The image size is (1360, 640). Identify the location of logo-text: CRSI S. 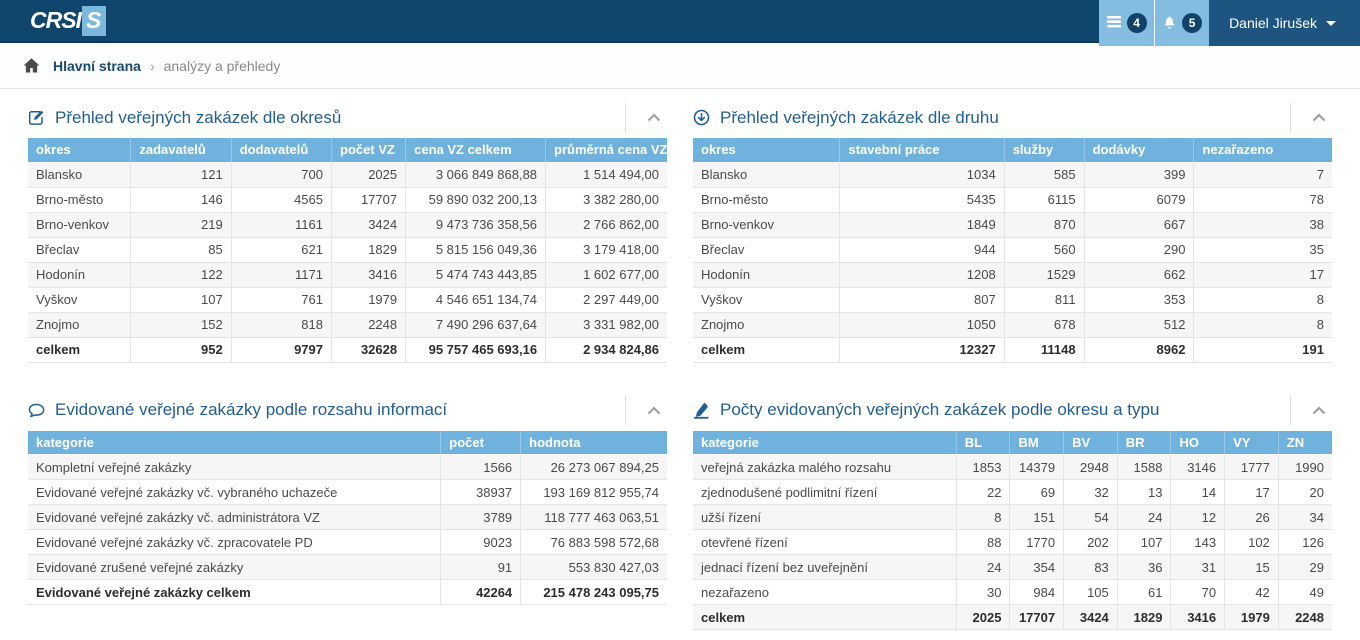
(68, 20).